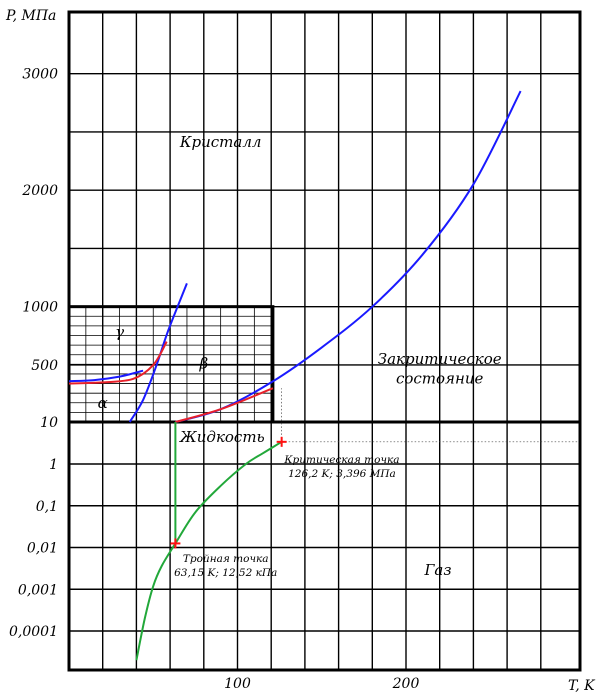 The height and width of the screenshot is (696, 600). What do you see at coordinates (53, 465) in the screenshot?
I see `y-tick-label: 1` at bounding box center [53, 465].